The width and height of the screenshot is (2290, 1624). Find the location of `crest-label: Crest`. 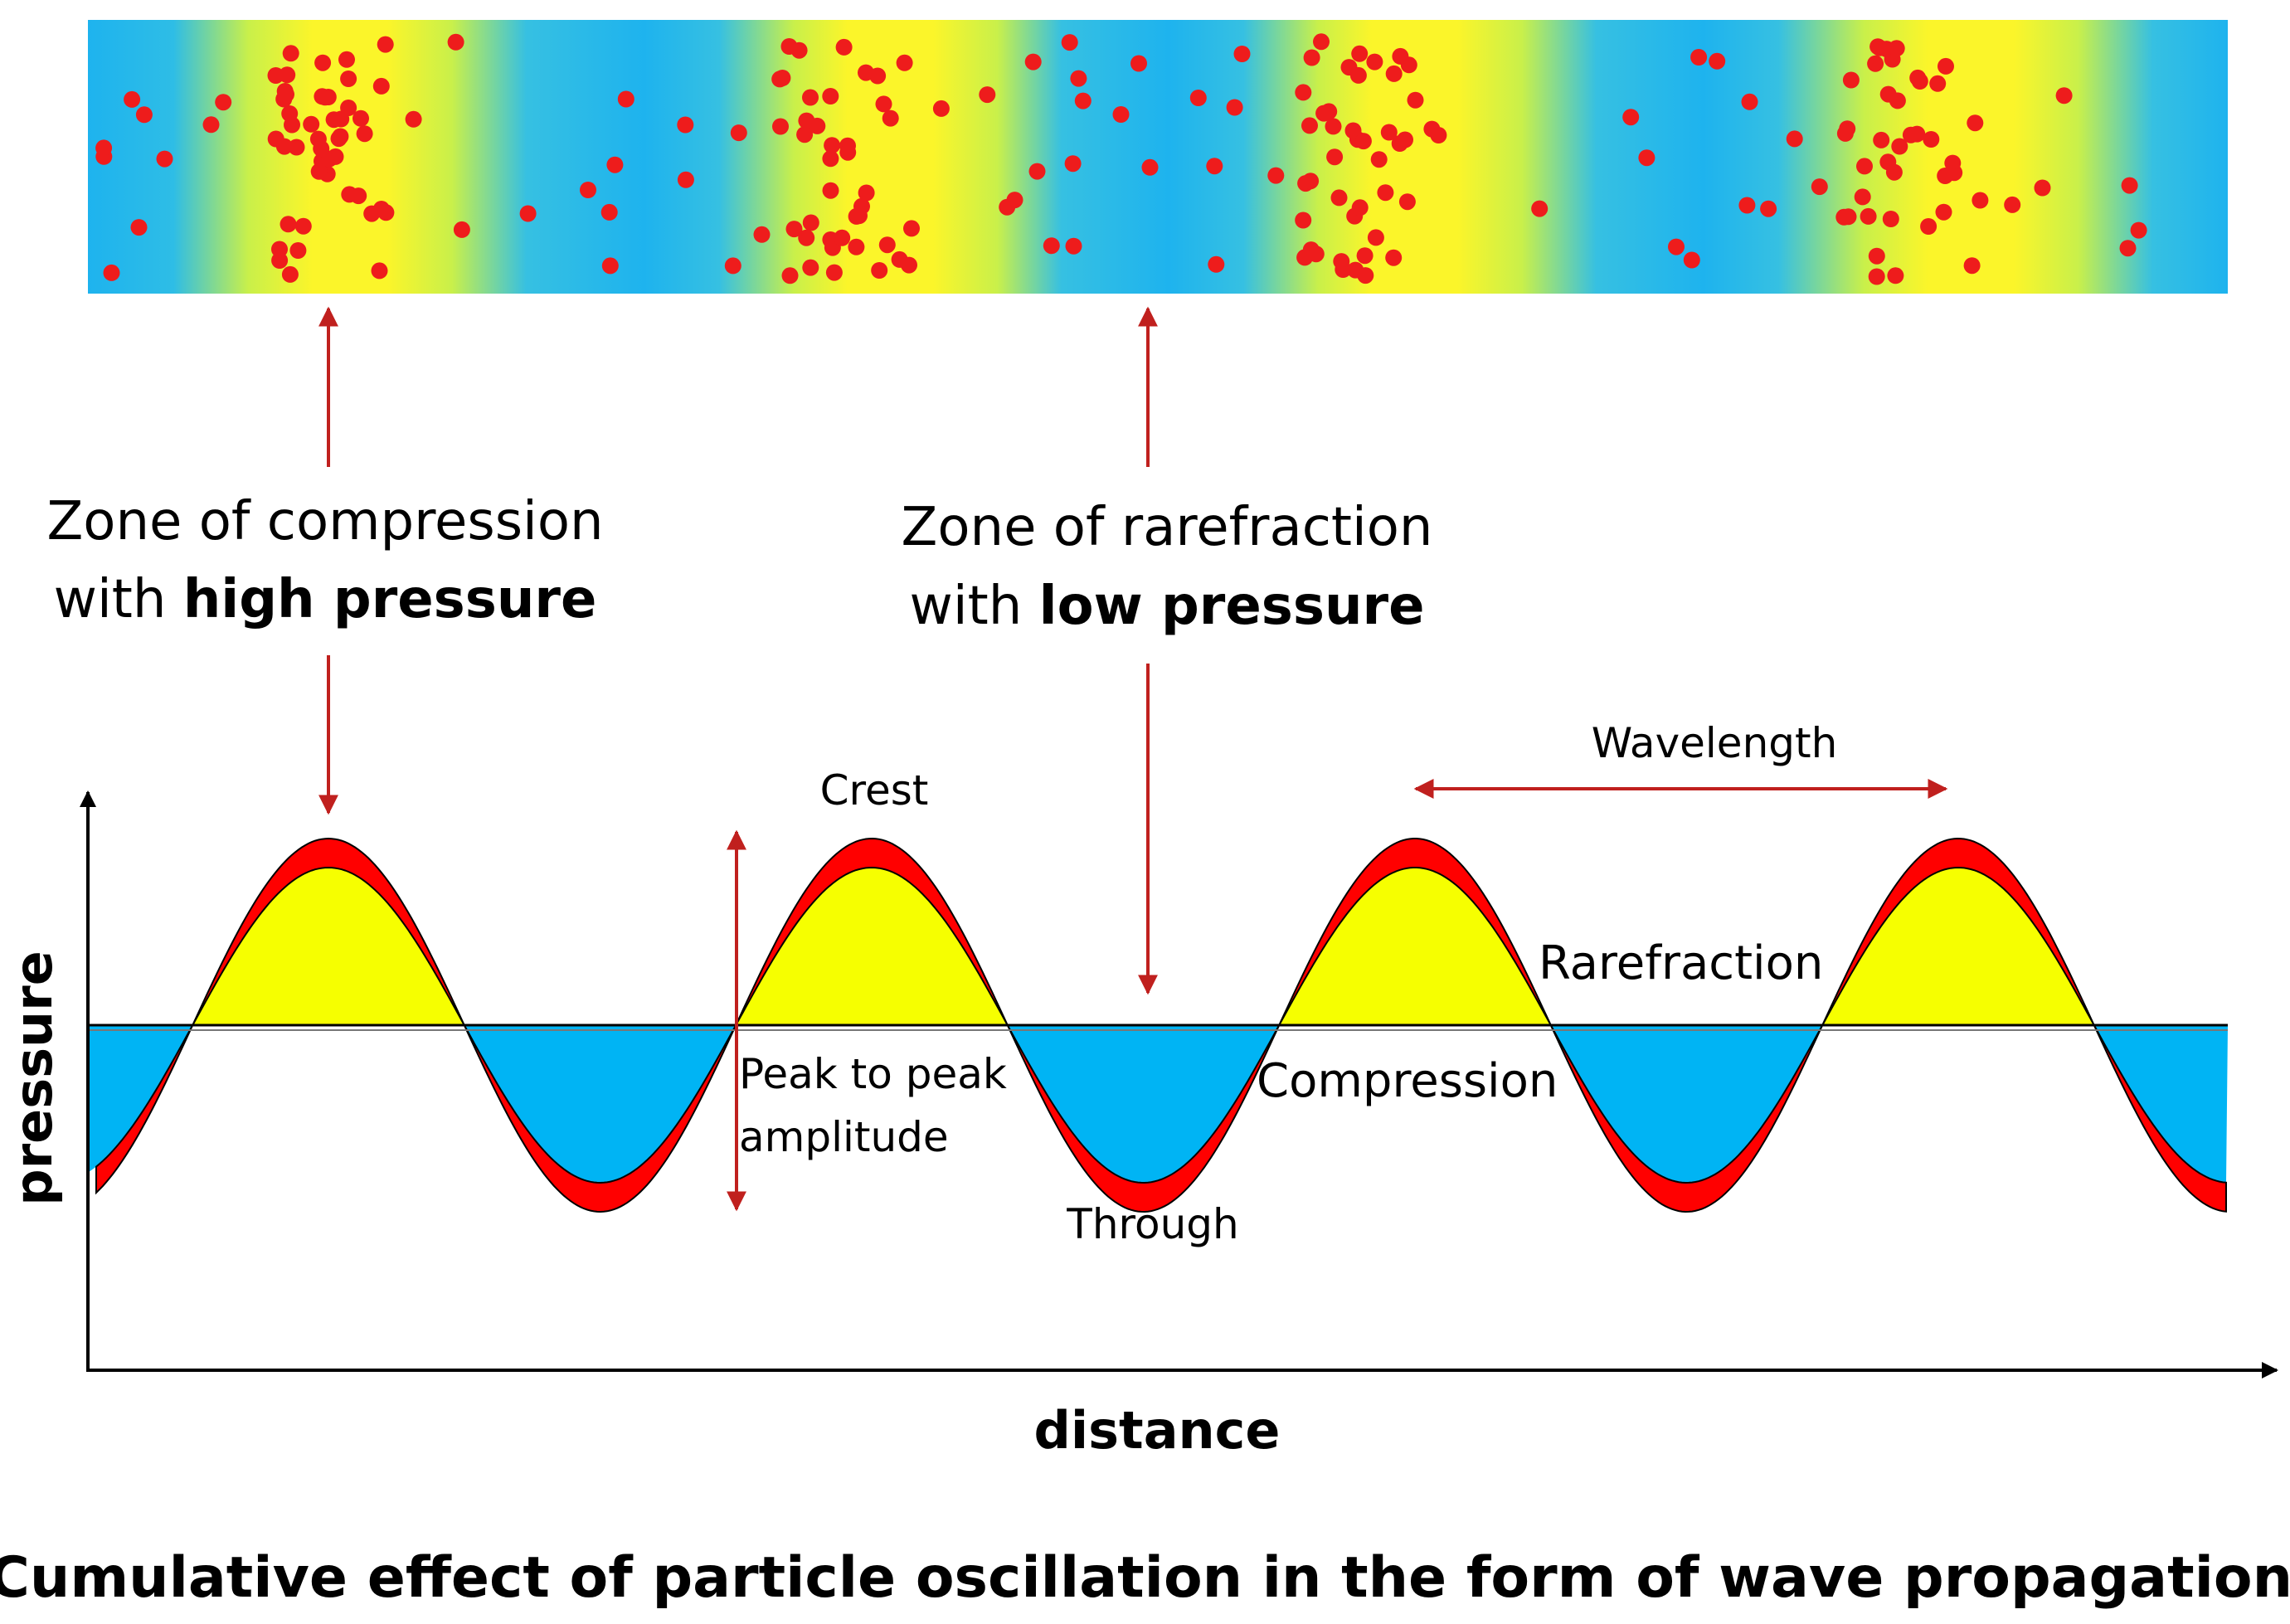

crest-label: Crest is located at coordinates (874, 790).